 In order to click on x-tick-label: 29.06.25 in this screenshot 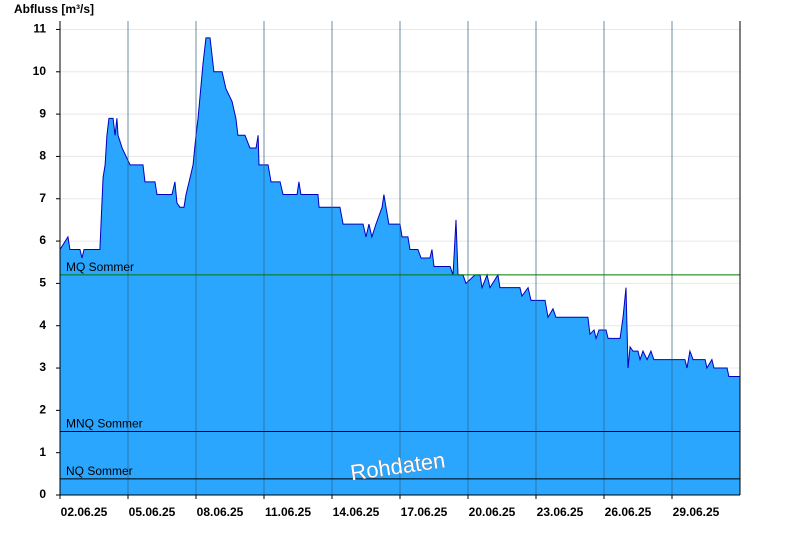, I will do `click(696, 512)`.